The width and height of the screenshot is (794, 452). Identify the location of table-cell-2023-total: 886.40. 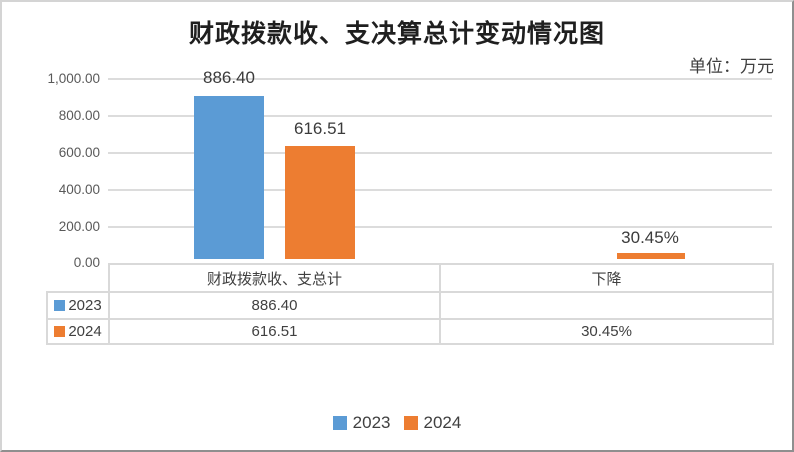
(274, 305).